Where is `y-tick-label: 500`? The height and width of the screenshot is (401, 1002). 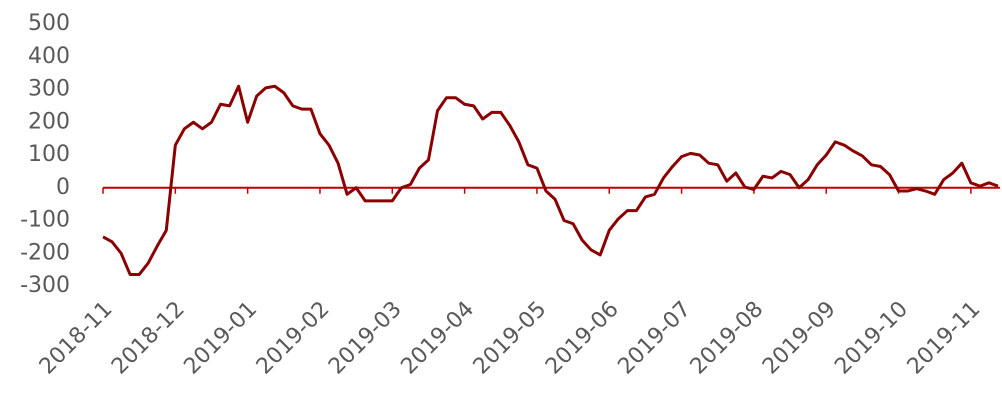 y-tick-label: 500 is located at coordinates (49, 23).